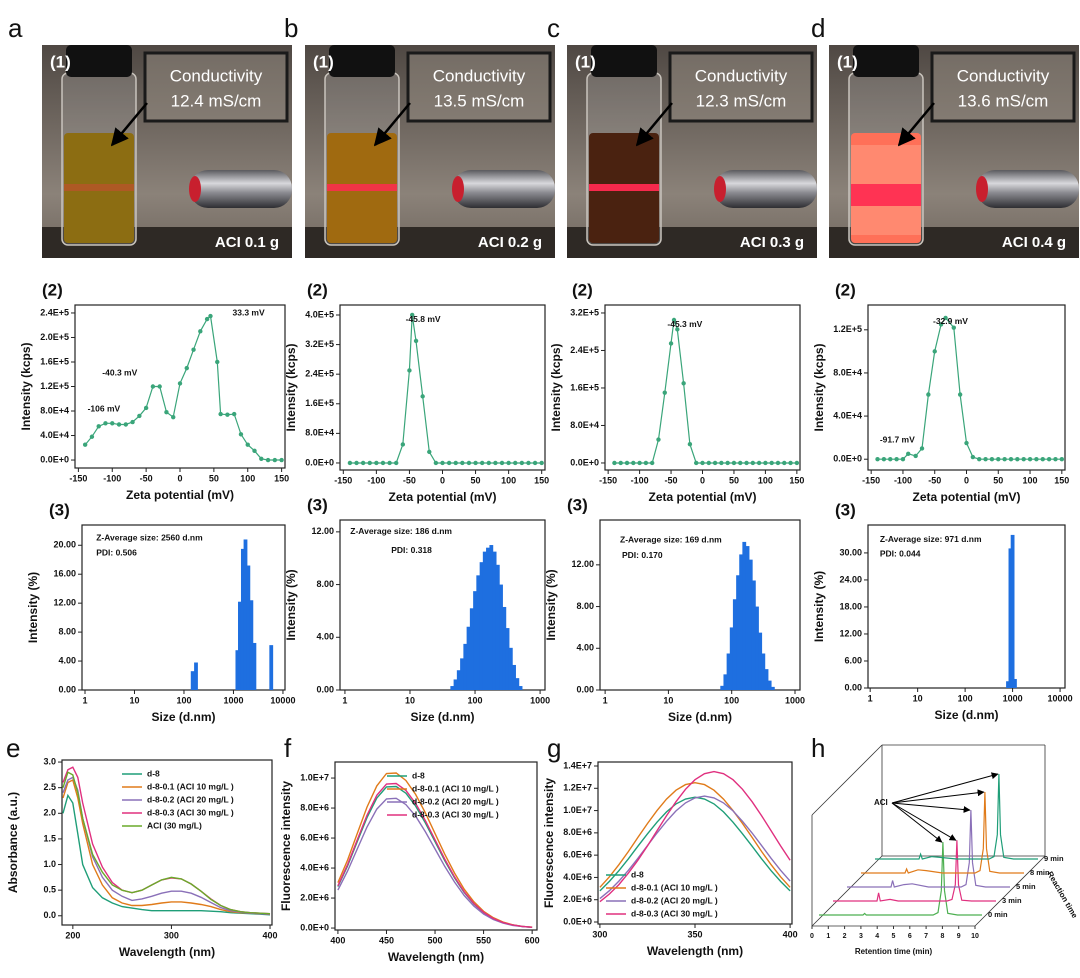 The width and height of the screenshot is (1080, 978). I want to click on laser-beam, so click(362, 187).